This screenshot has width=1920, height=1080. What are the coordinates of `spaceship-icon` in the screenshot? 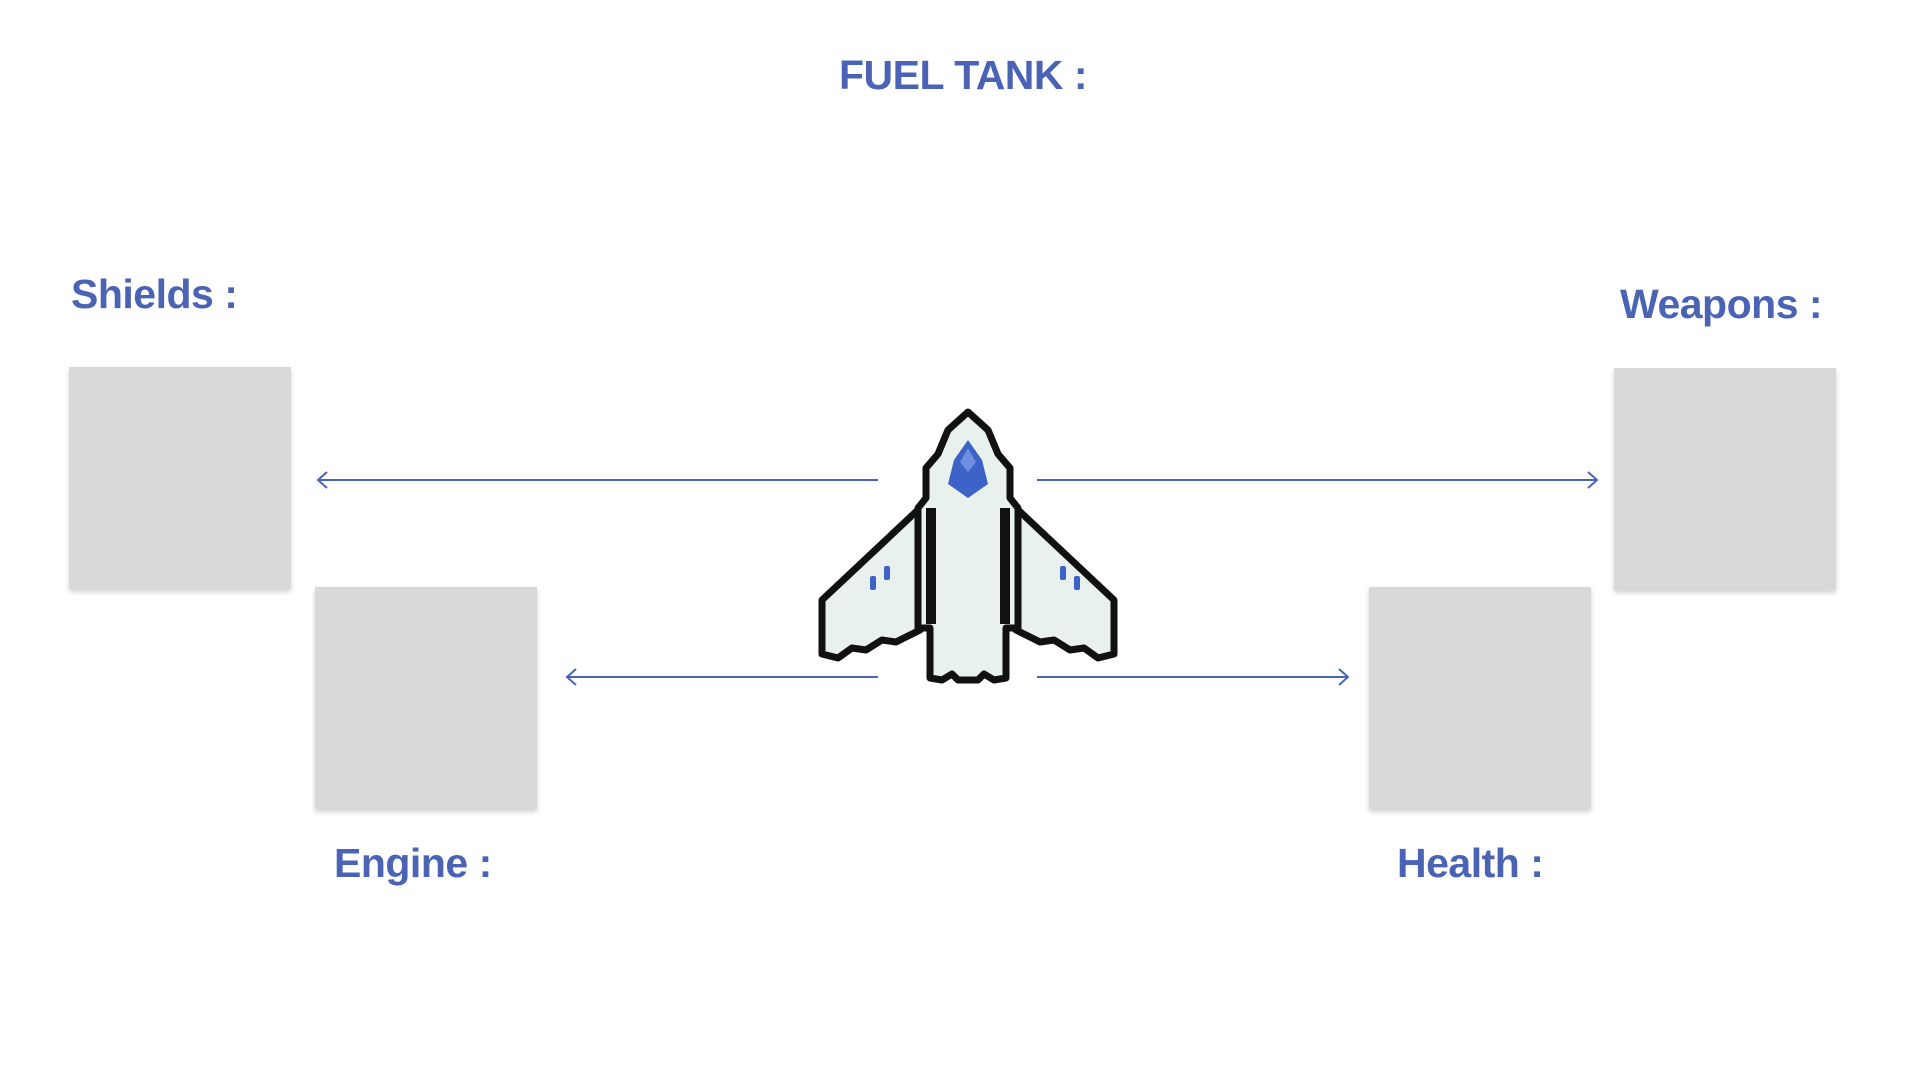 It's located at (968, 546).